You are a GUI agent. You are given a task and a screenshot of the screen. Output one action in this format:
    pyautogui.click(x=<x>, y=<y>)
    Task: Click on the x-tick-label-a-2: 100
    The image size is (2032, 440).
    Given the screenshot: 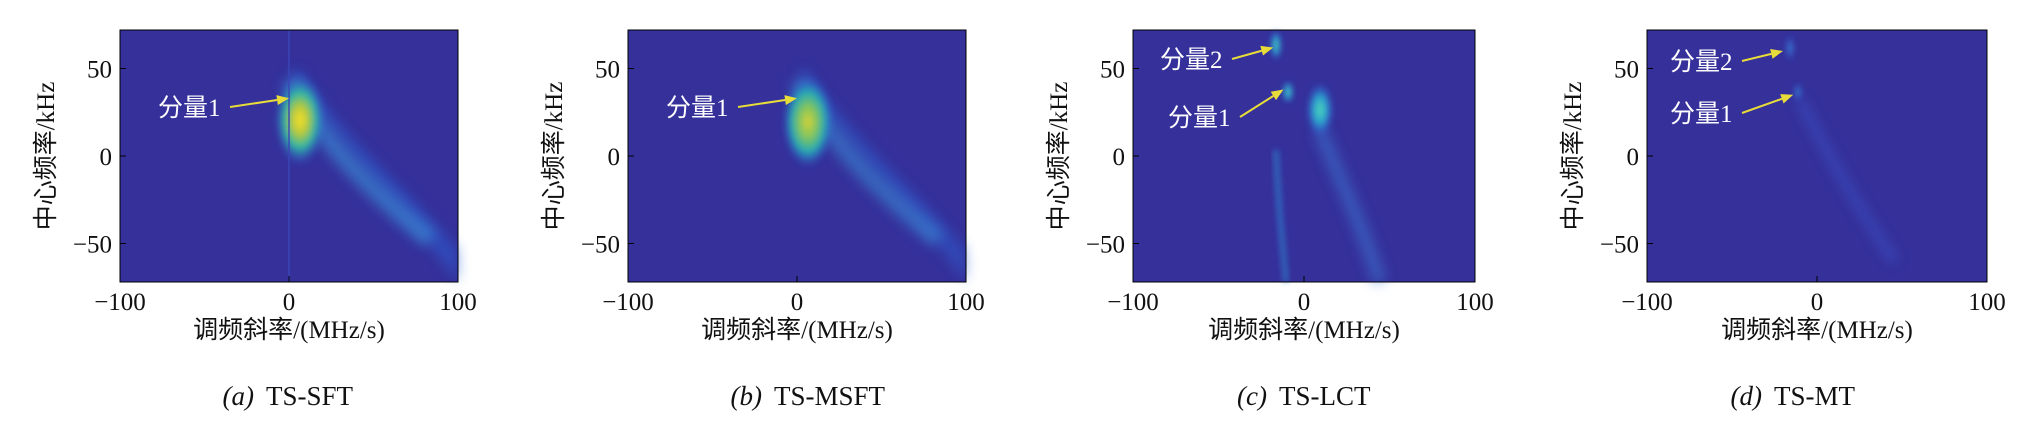 What is the action you would take?
    pyautogui.click(x=458, y=302)
    